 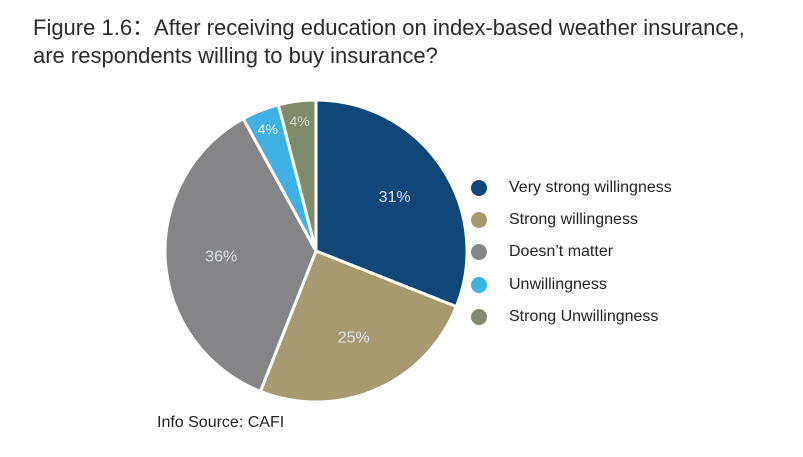 What do you see at coordinates (561, 251) in the screenshot?
I see `legend-label: Doesn’t matter` at bounding box center [561, 251].